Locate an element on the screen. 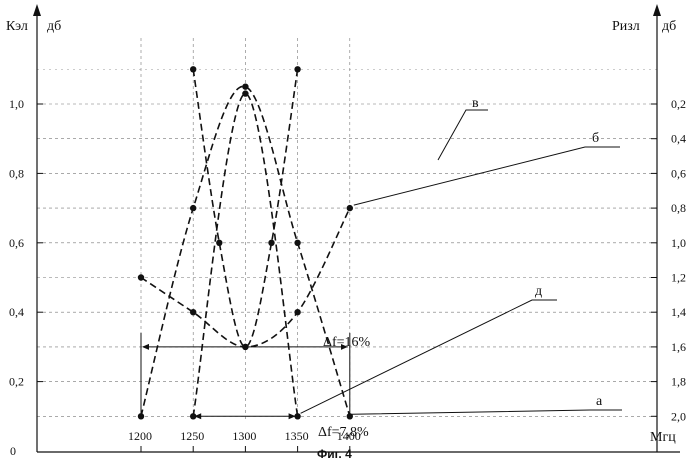  right-axis-tick-label: 1,8 is located at coordinates (678, 382).